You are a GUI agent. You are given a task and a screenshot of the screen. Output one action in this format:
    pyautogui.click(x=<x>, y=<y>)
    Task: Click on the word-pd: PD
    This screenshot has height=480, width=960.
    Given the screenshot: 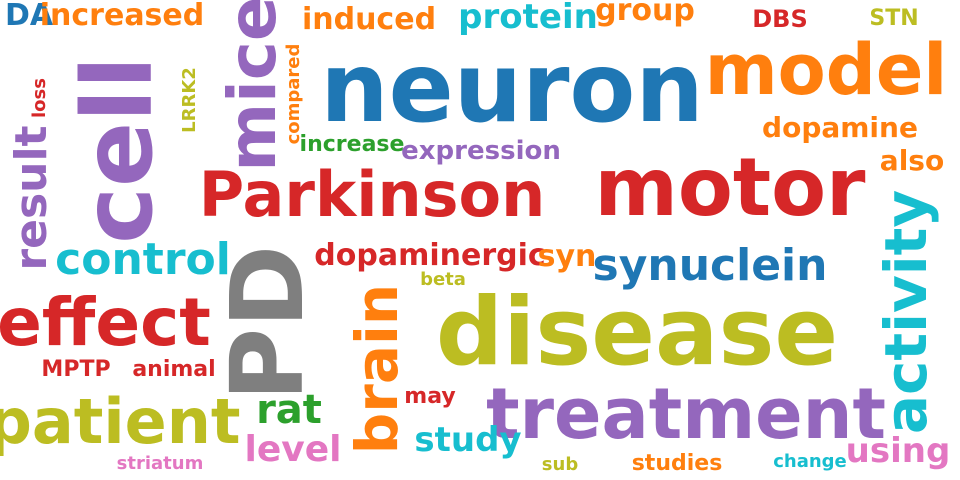 What is the action you would take?
    pyautogui.click(x=267, y=323)
    